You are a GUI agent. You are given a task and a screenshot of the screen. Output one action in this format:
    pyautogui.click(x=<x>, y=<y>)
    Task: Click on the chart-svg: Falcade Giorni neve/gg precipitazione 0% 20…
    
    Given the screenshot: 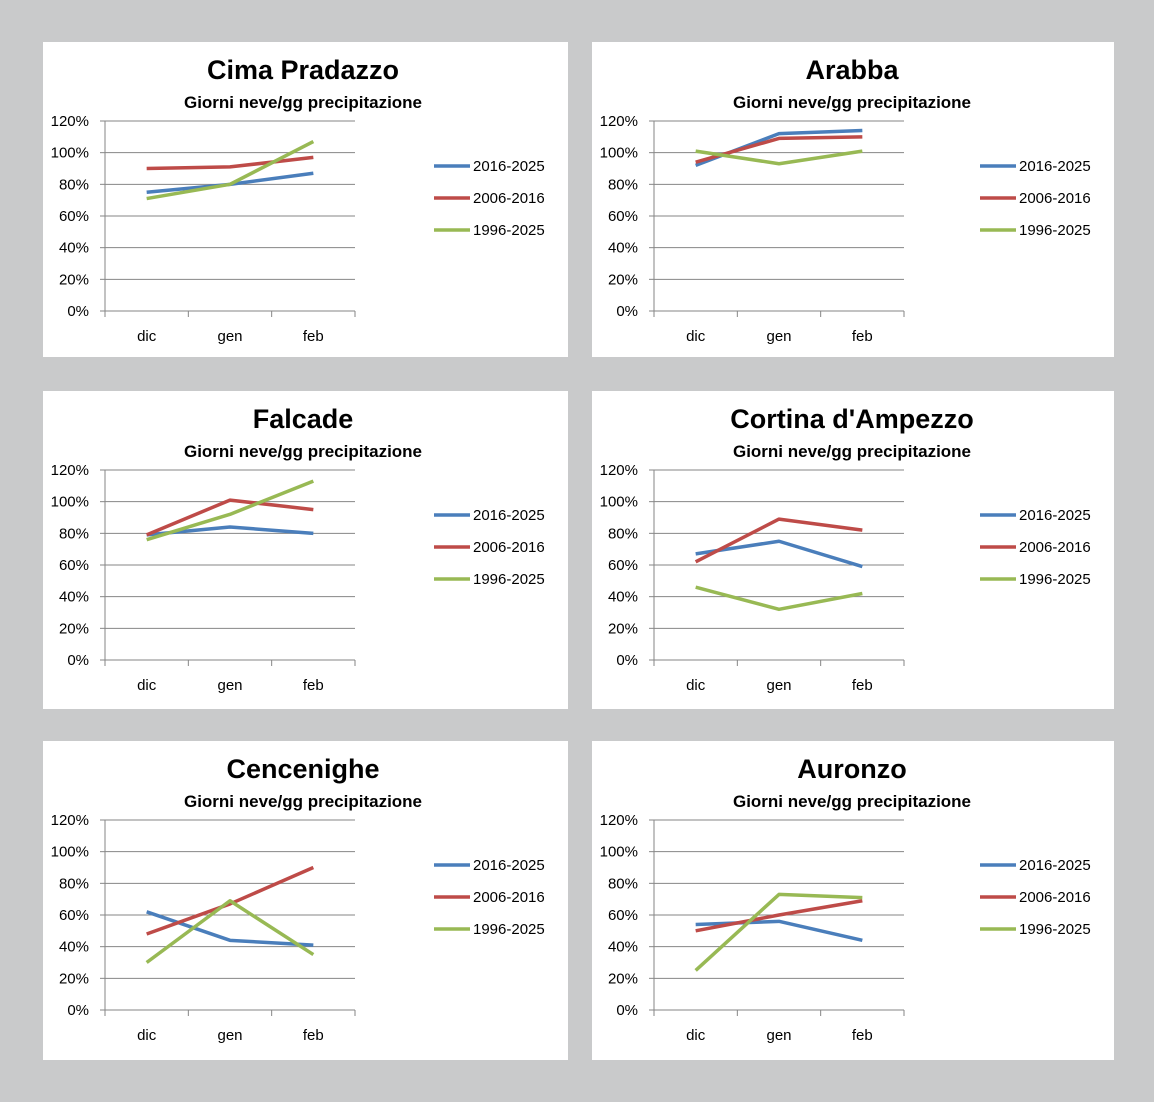 What is the action you would take?
    pyautogui.click(x=298, y=549)
    